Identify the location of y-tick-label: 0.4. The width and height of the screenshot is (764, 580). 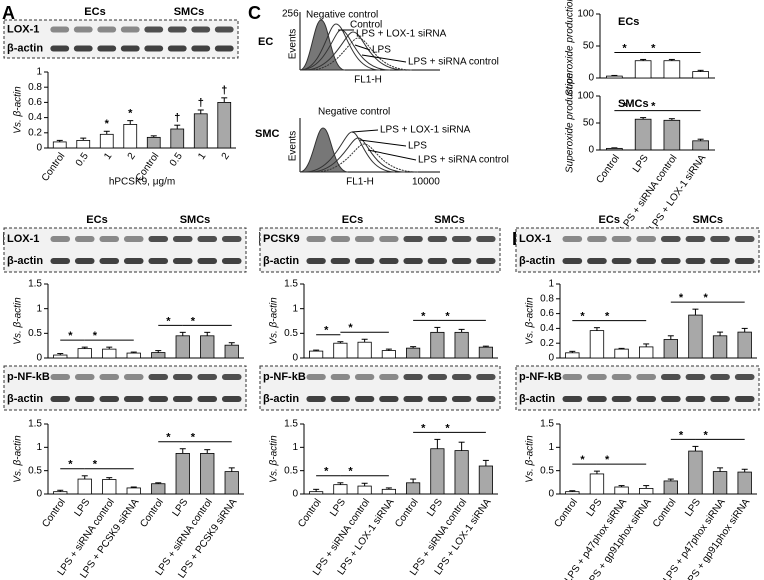
(35, 117).